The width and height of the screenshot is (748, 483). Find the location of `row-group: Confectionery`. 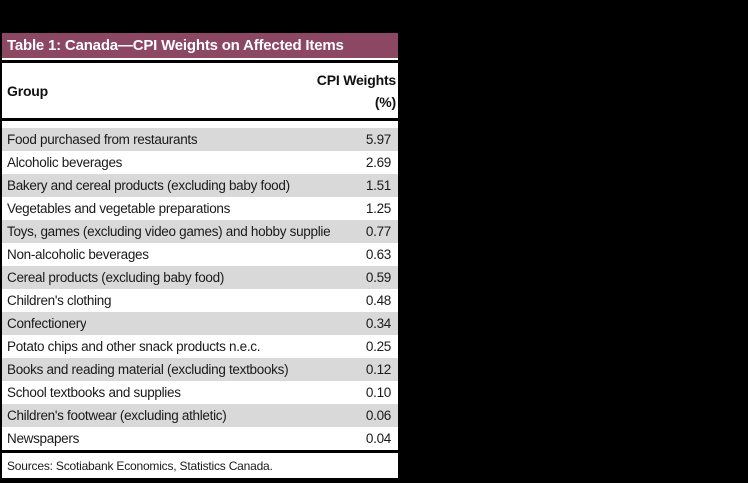

row-group: Confectionery is located at coordinates (47, 323).